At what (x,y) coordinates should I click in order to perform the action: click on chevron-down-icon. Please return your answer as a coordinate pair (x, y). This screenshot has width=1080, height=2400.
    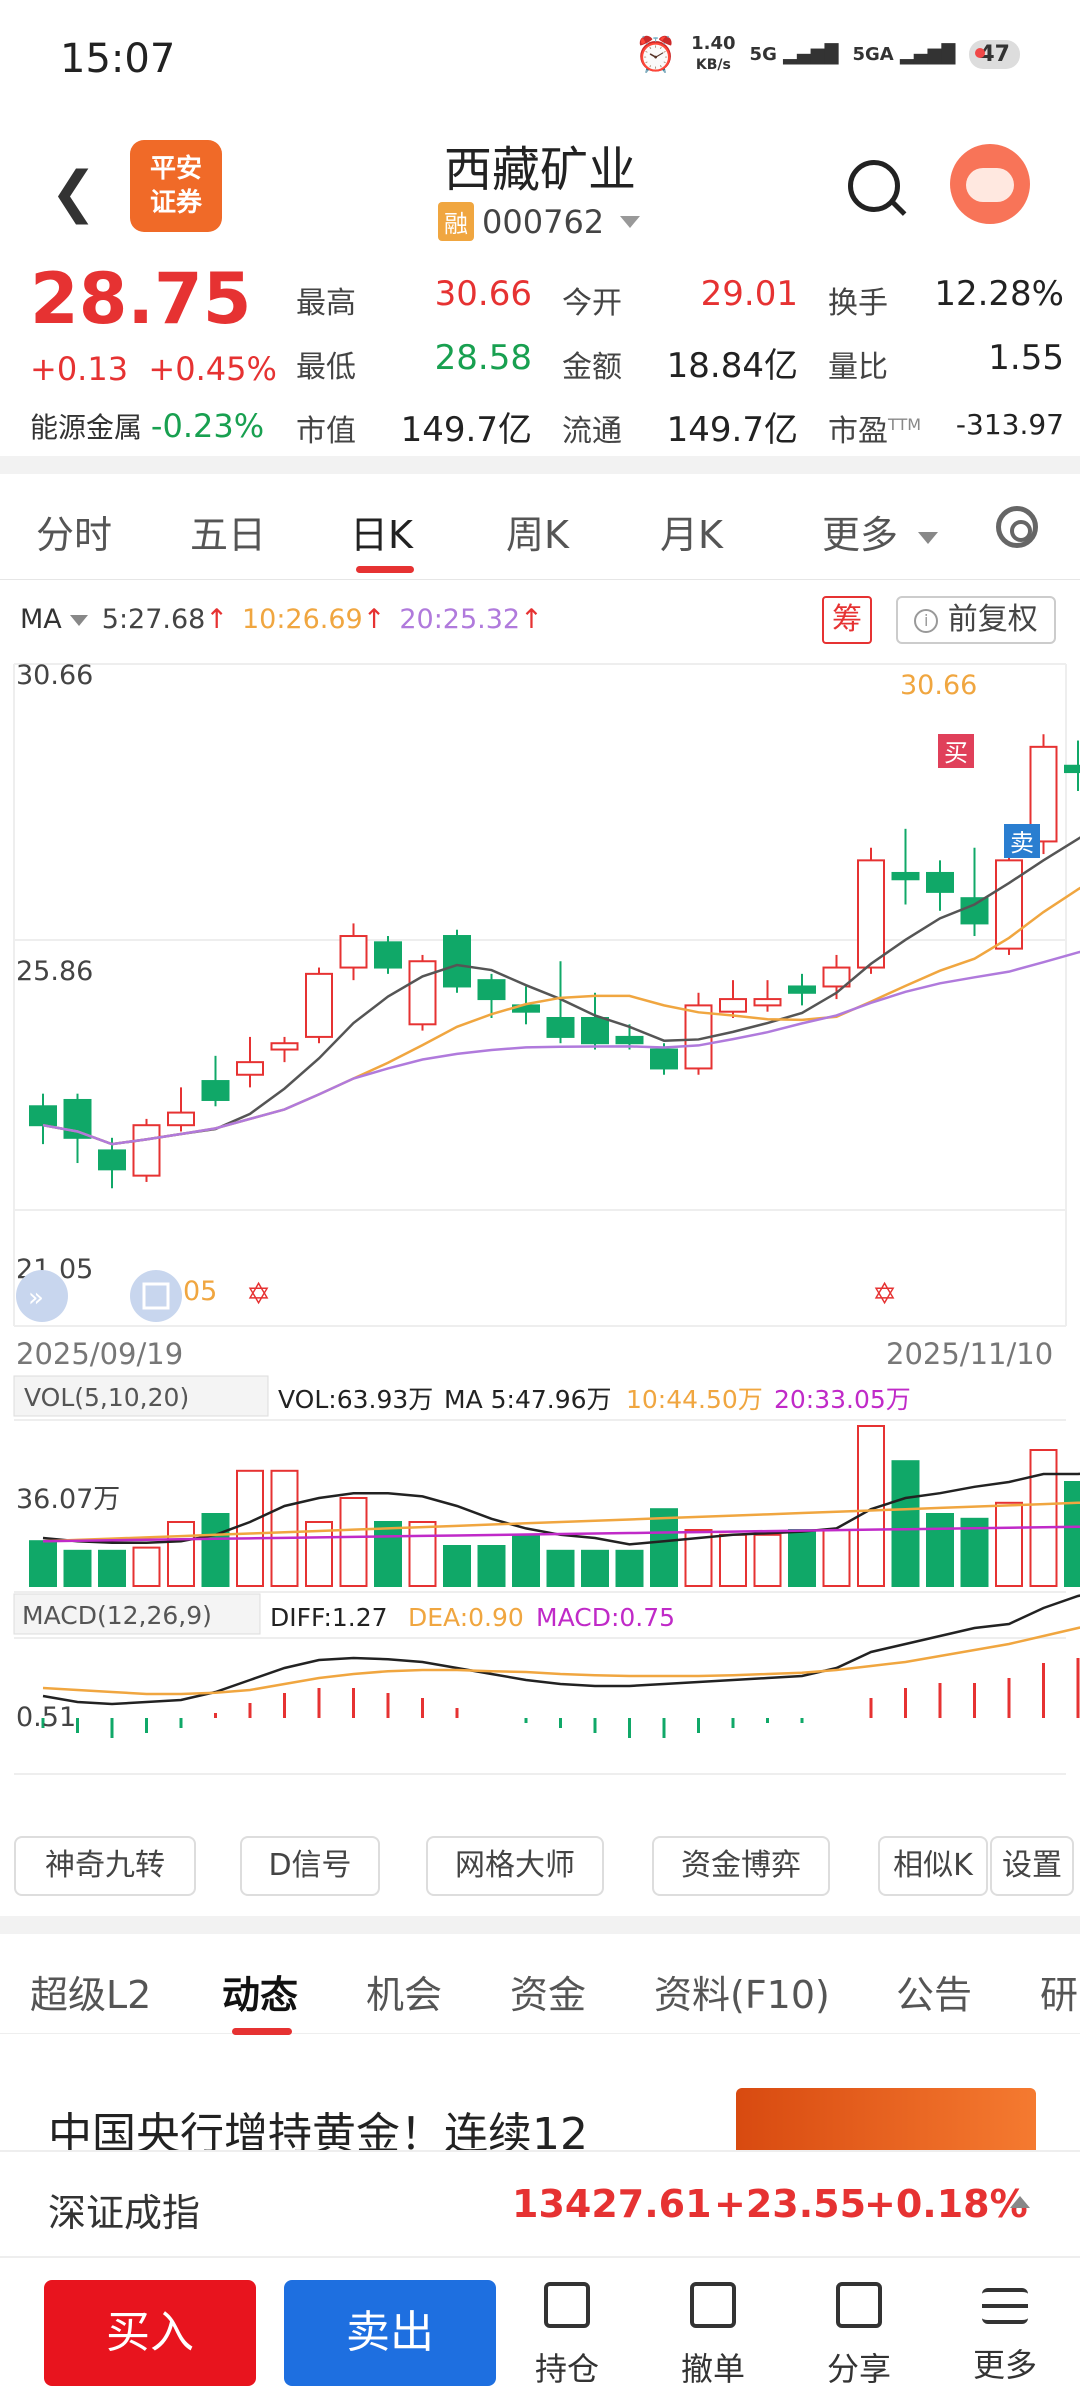
    Looking at the image, I should click on (630, 221).